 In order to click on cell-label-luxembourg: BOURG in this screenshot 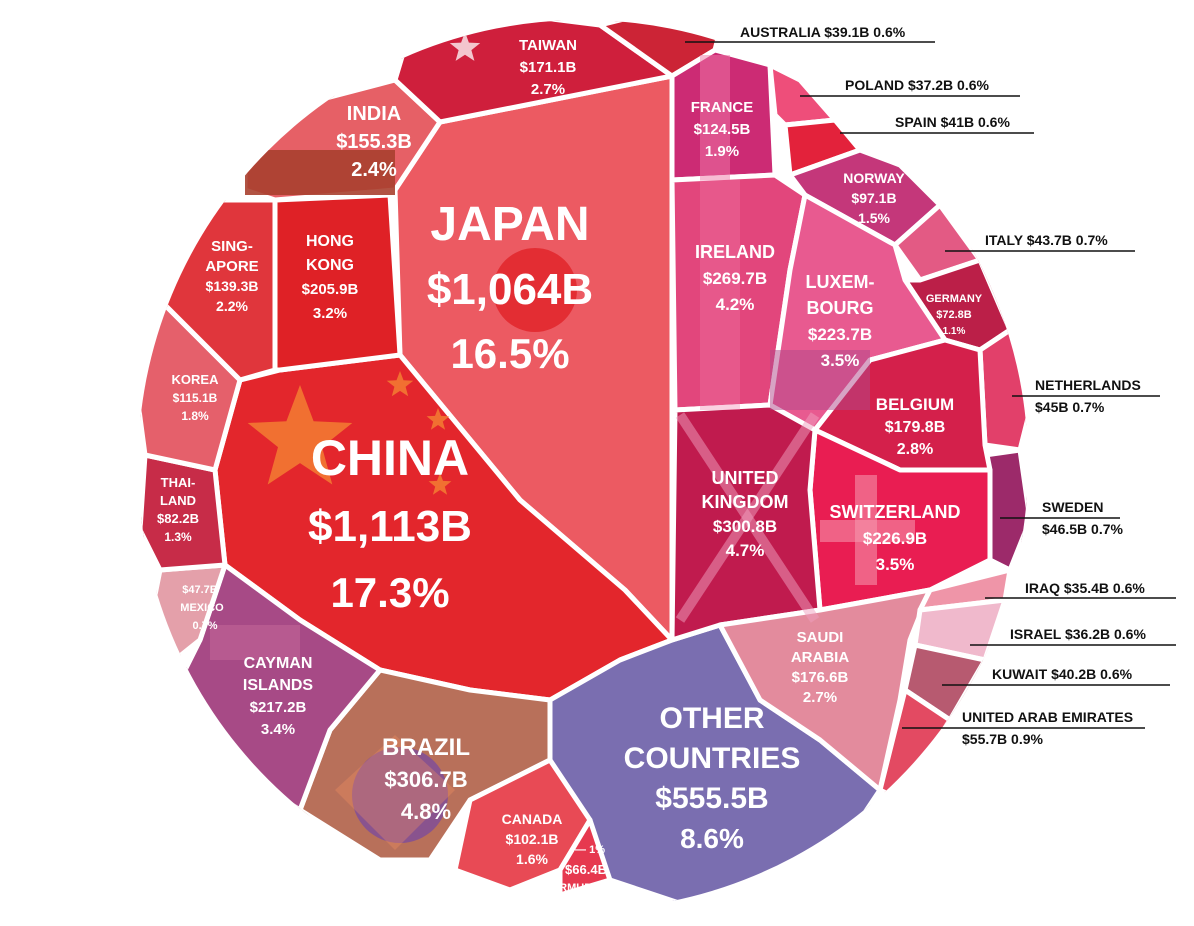, I will do `click(840, 308)`.